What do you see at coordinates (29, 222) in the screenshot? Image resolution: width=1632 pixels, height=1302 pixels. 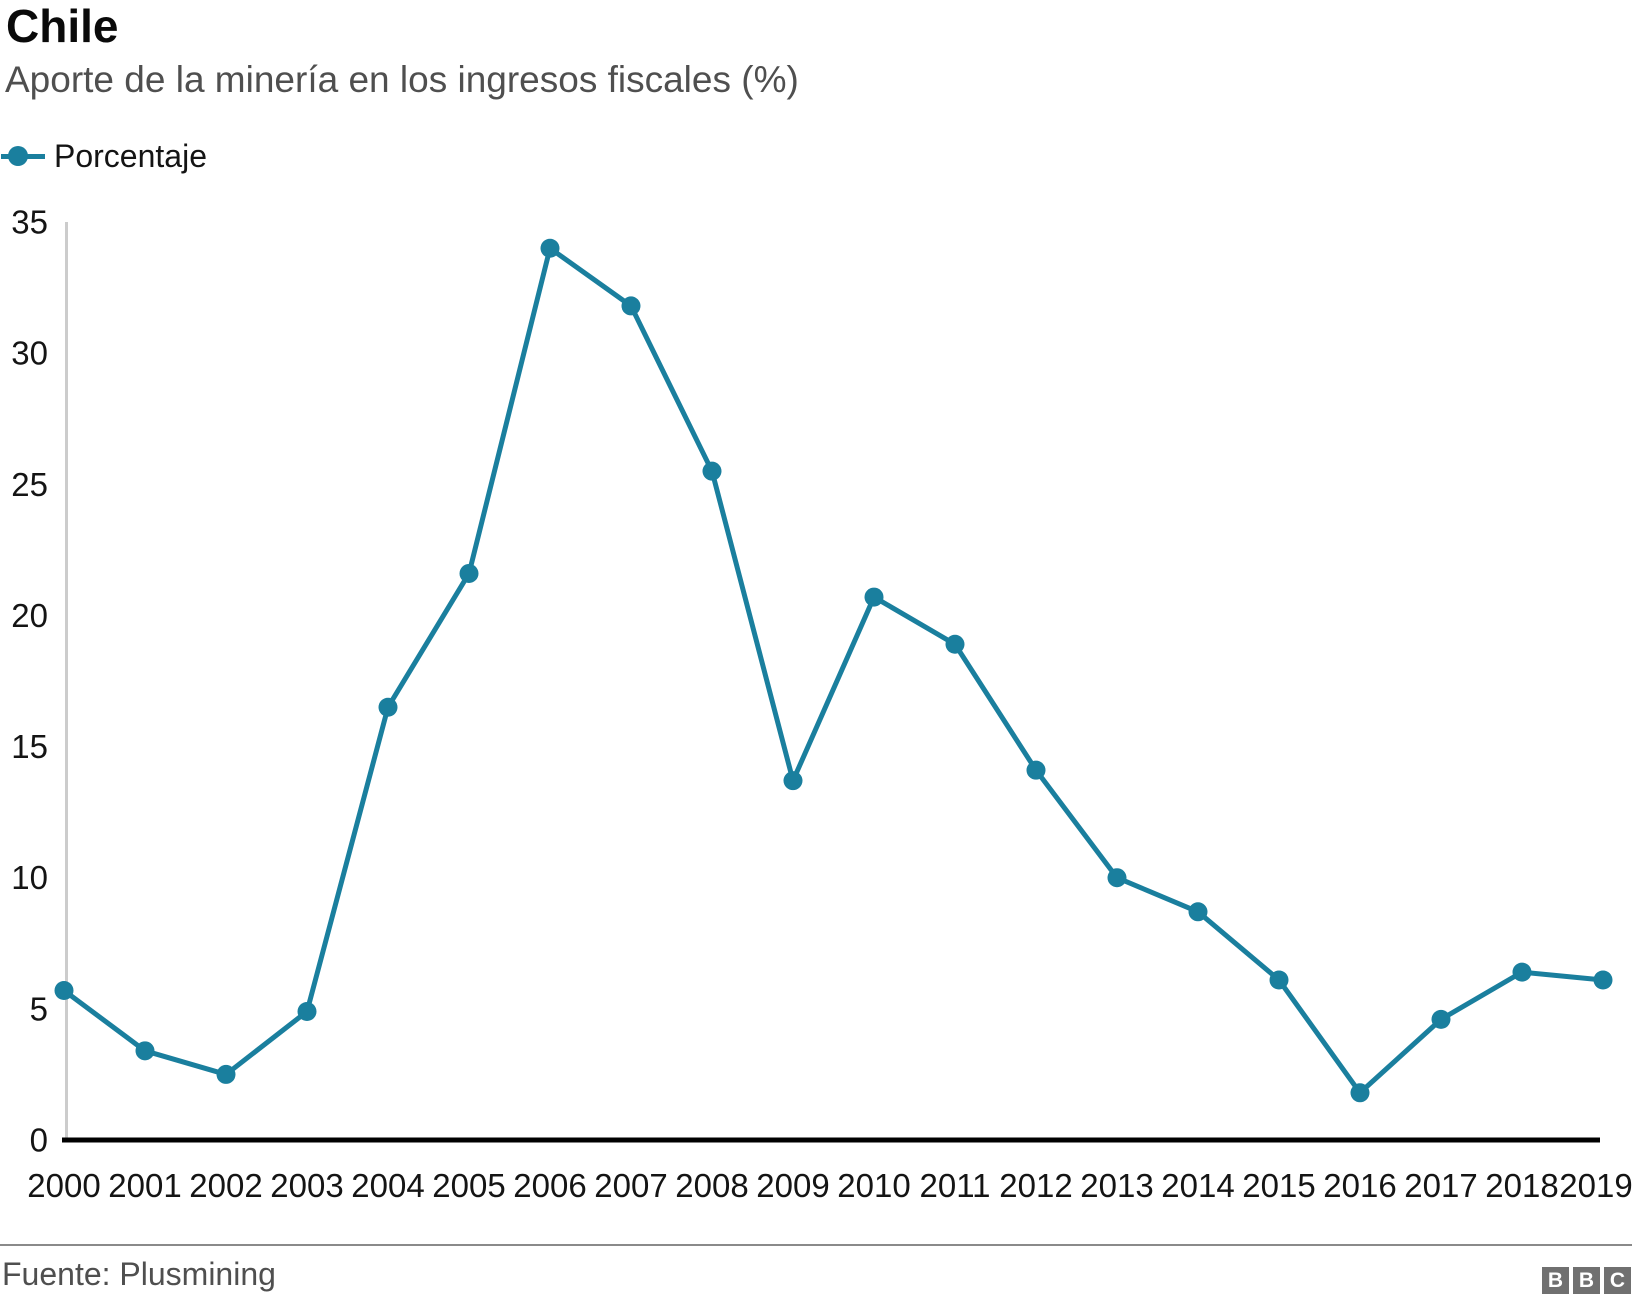 I see `y-tick-label-35: 35` at bounding box center [29, 222].